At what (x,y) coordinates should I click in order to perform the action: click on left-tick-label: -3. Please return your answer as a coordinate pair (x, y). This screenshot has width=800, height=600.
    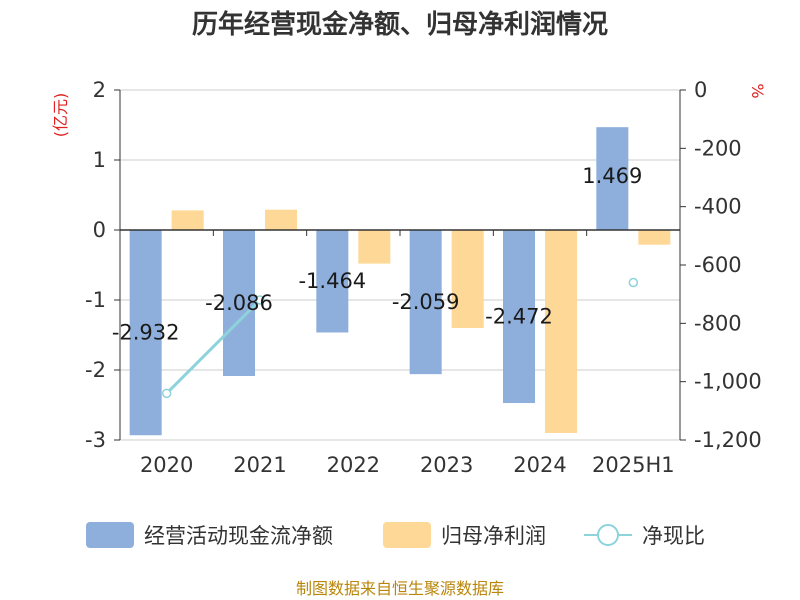
    Looking at the image, I should click on (95, 440).